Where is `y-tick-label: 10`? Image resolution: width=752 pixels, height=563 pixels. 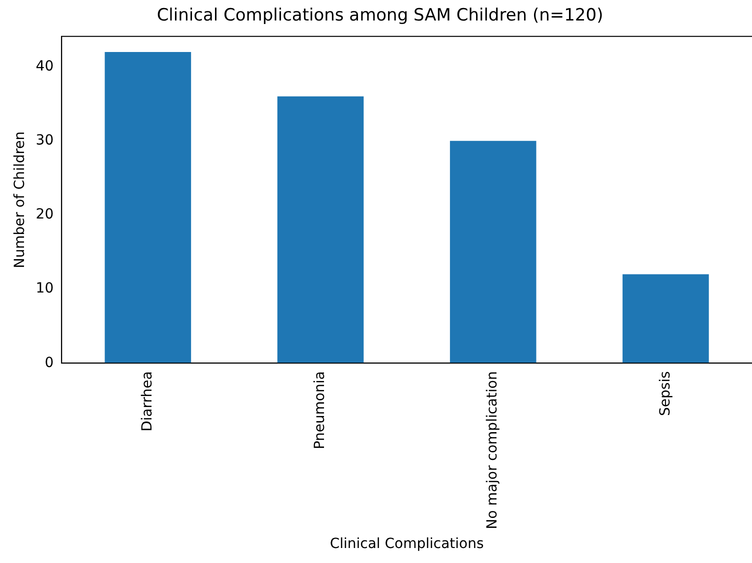
y-tick-label: 10 is located at coordinates (45, 288).